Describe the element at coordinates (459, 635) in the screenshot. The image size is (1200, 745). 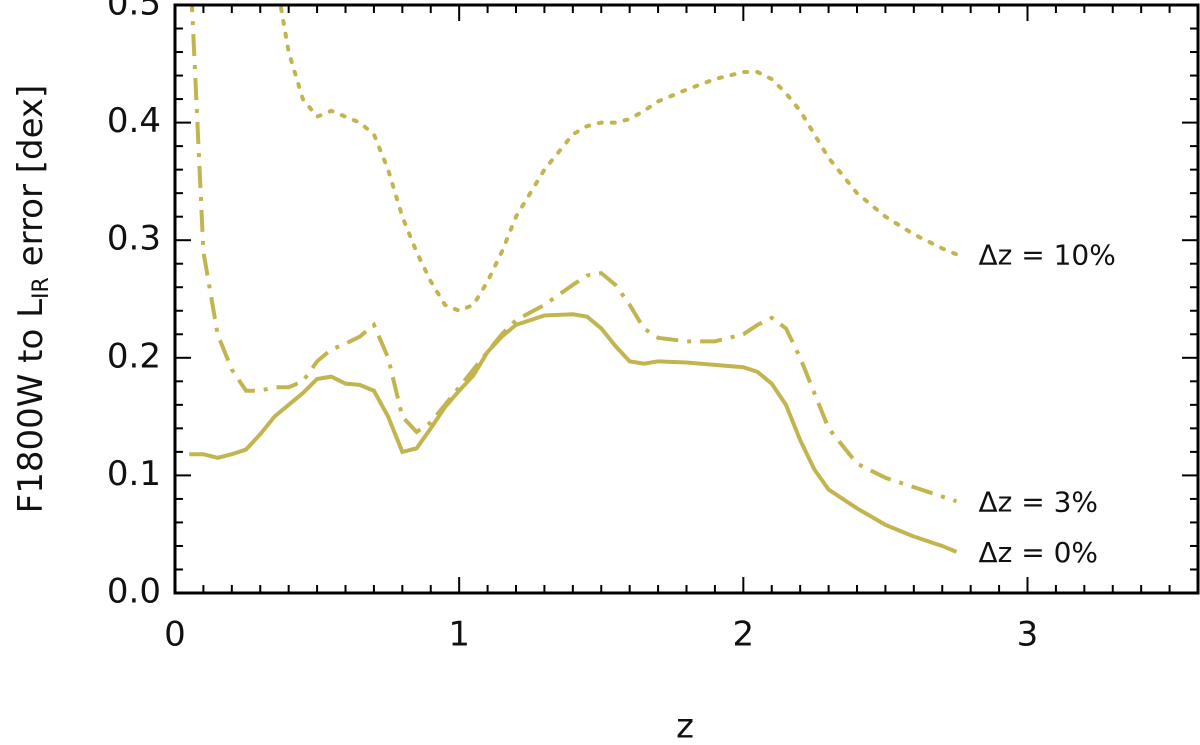
I see `x-tick-label: 1` at that location.